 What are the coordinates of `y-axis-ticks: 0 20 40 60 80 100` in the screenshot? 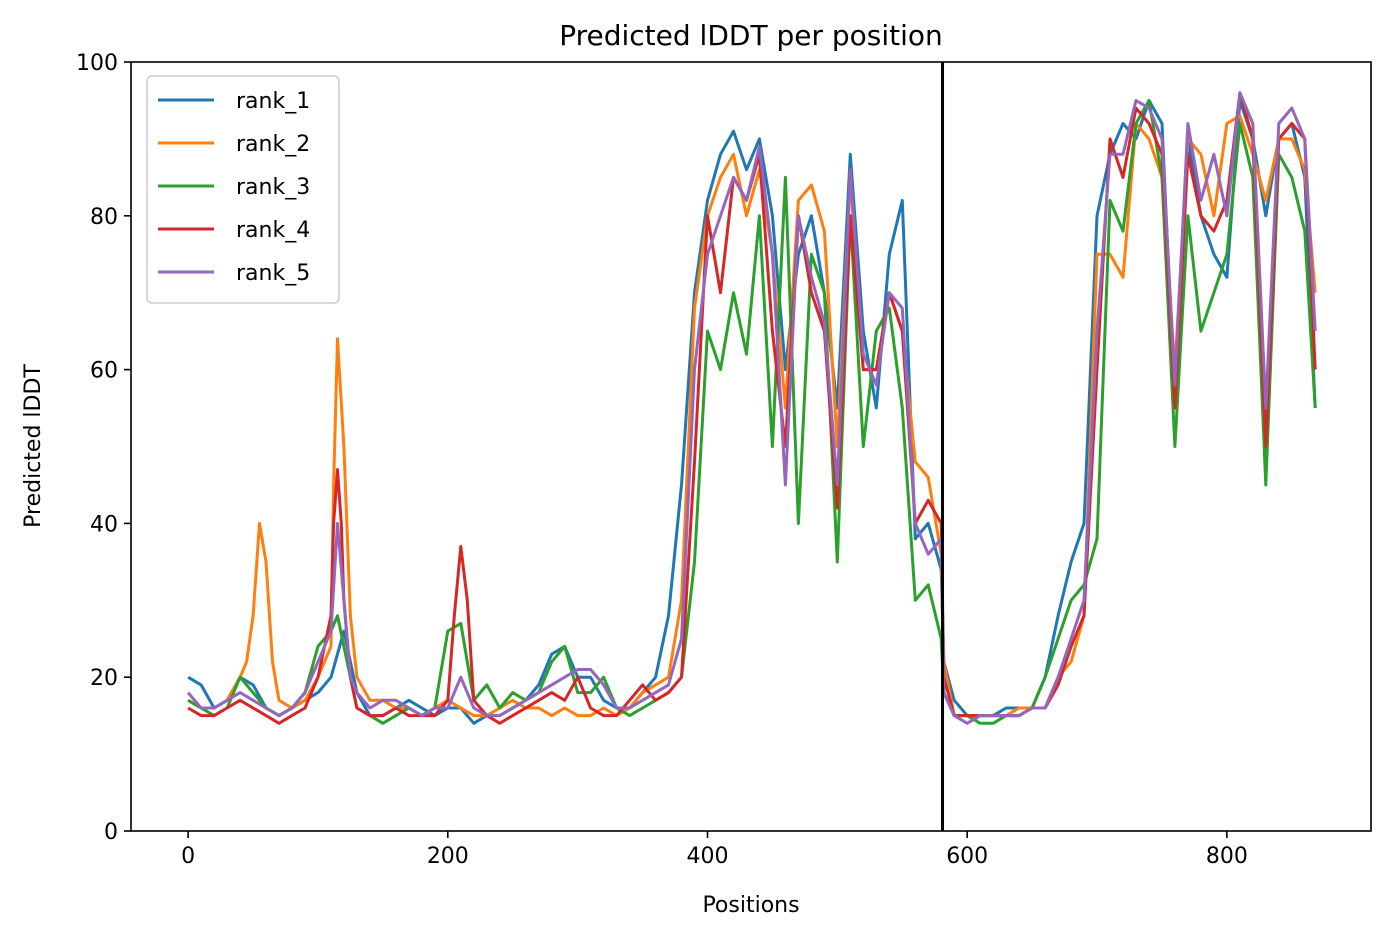 It's located at (103, 448).